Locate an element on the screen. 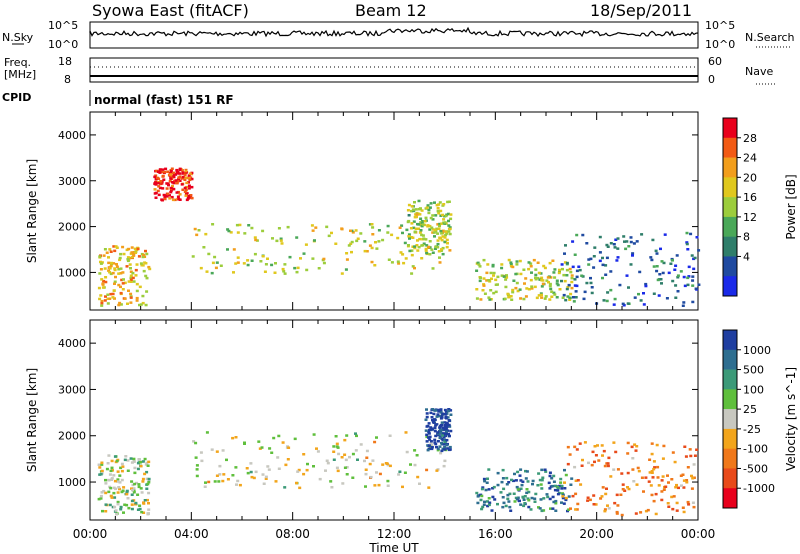 This screenshot has height=554, width=800. cpid-label: CPID is located at coordinates (16, 97).